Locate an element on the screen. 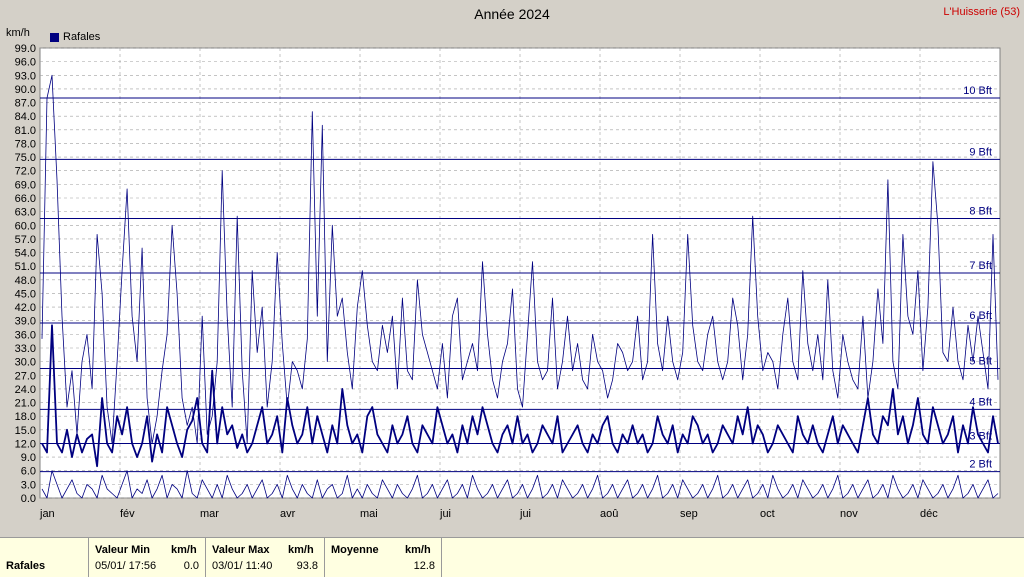 The image size is (1024, 577). y-tick-label: 78.0 is located at coordinates (25, 144).